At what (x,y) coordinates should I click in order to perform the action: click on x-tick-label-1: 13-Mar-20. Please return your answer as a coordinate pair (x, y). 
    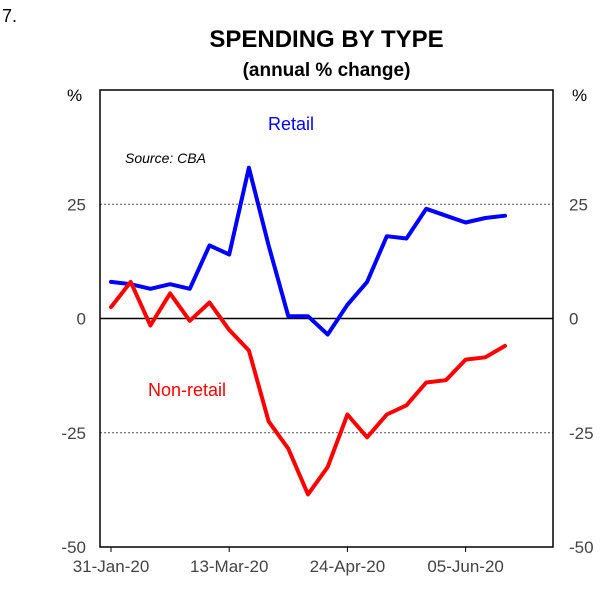
    Looking at the image, I should click on (229, 566).